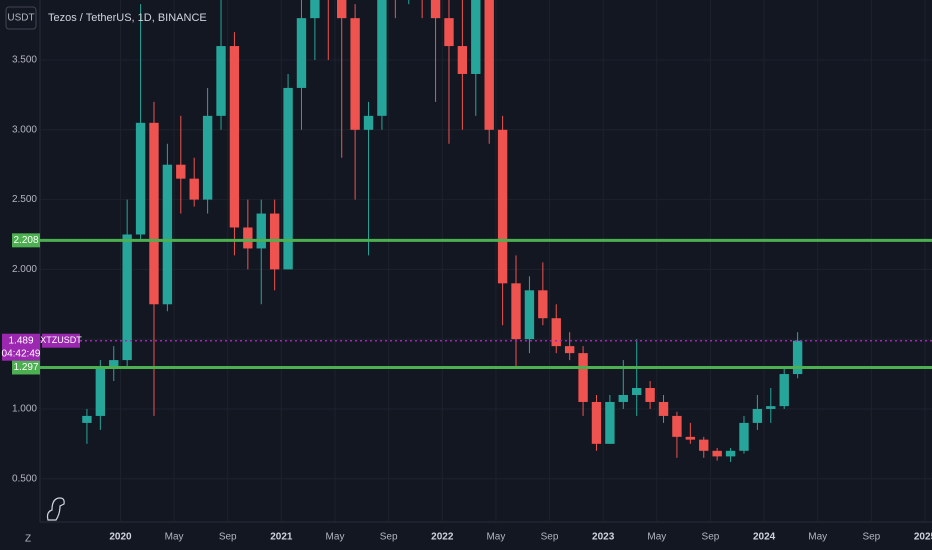  I want to click on x-tick-label: 2022, so click(442, 537).